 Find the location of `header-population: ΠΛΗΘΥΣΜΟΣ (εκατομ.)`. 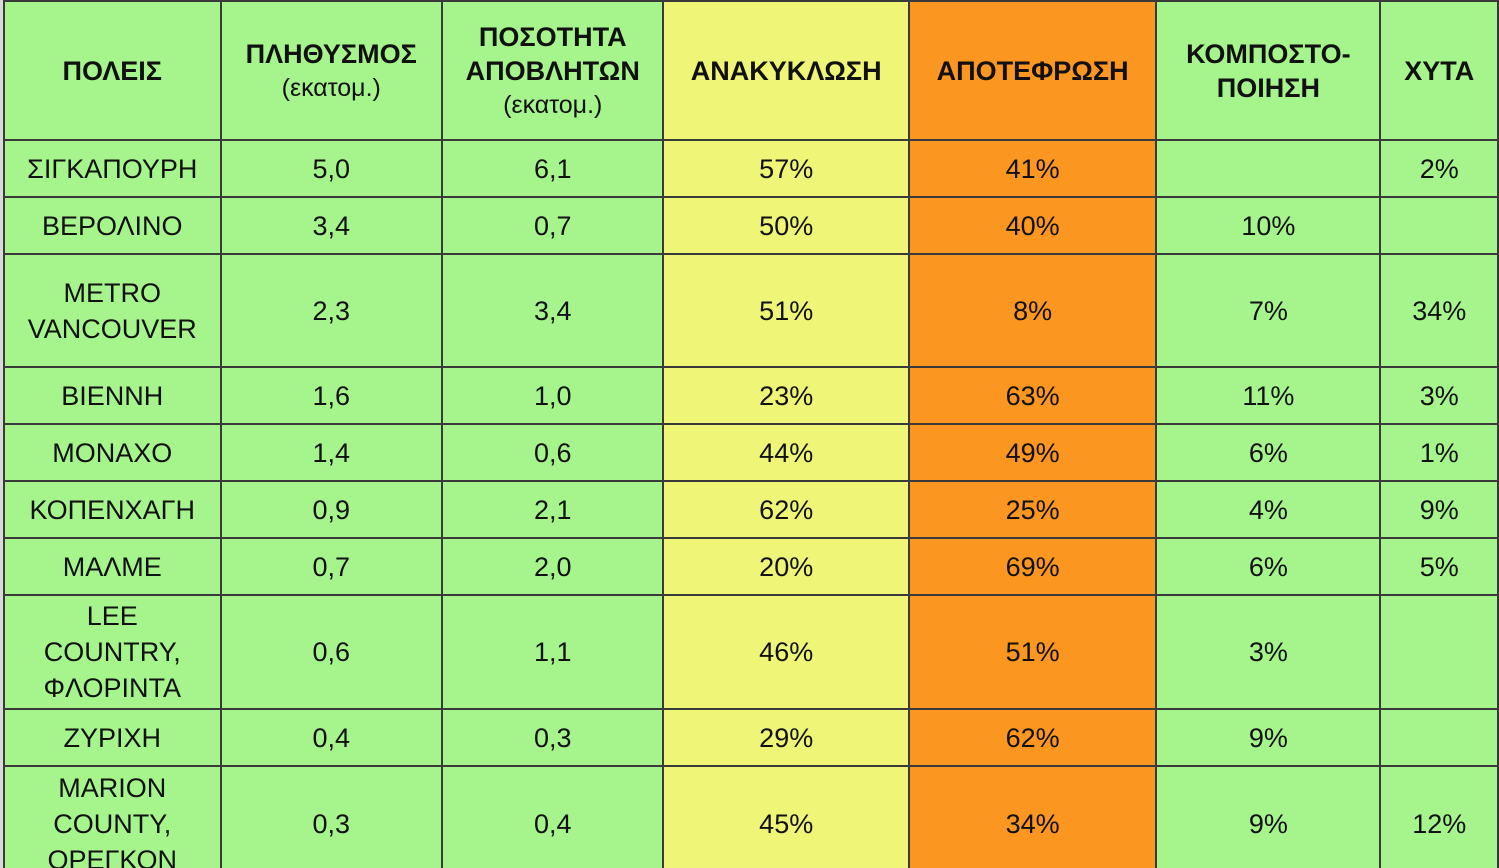

header-population: ΠΛΗΘΥΣΜΟΣ (εκατομ.) is located at coordinates (331, 70).